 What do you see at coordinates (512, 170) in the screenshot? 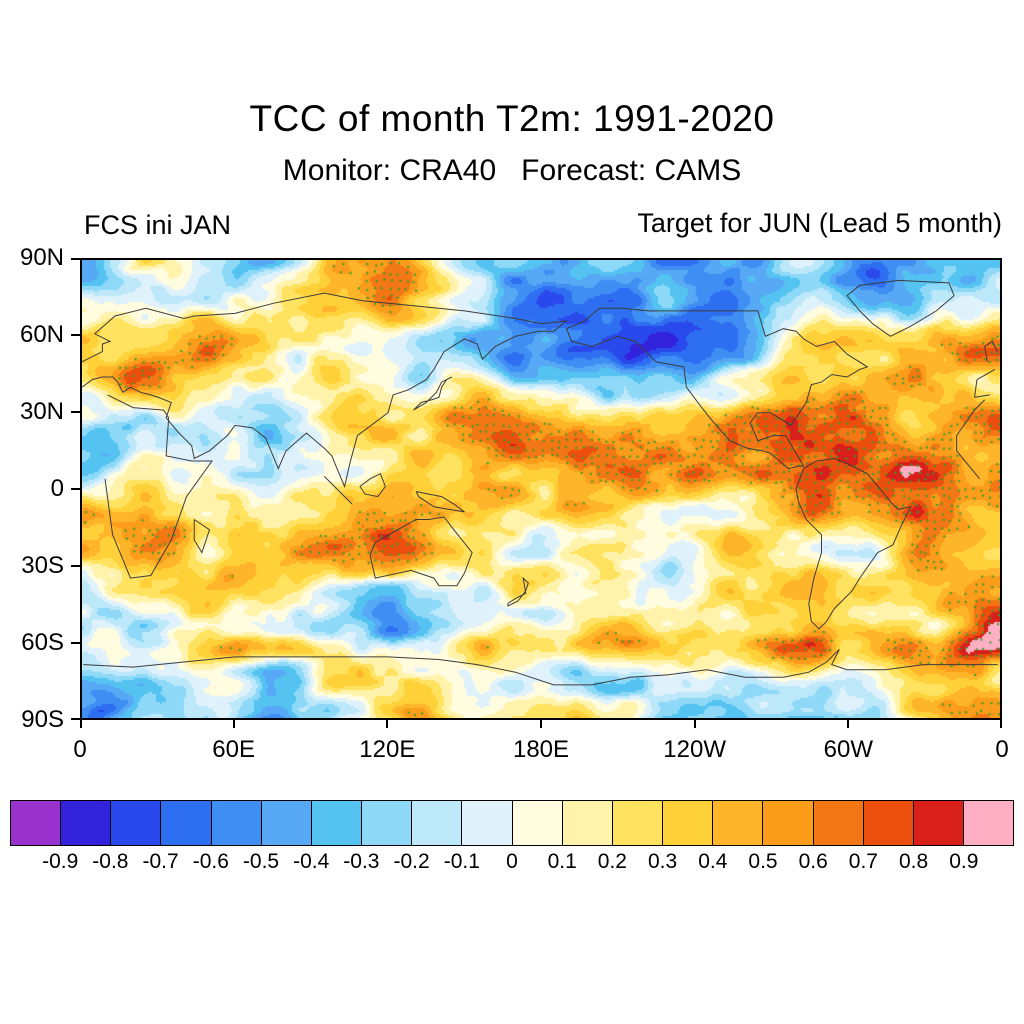
I see `figure-subtitle: Monitor: CRA40 Forecast: CAMS` at bounding box center [512, 170].